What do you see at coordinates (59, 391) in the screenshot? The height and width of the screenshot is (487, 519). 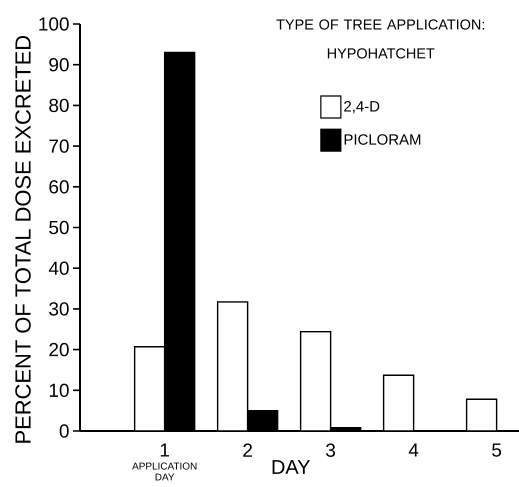 I see `y-tick-label: 10` at bounding box center [59, 391].